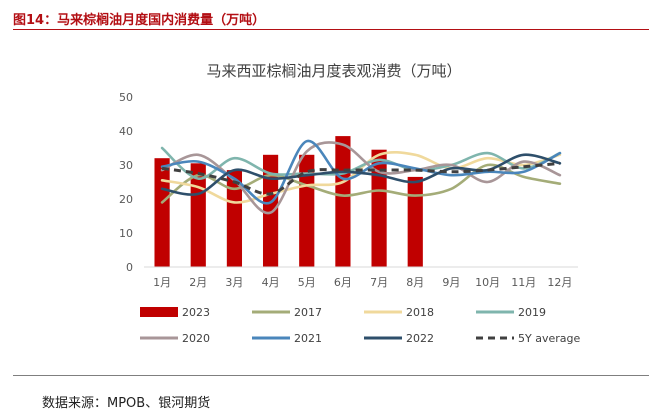  Describe the element at coordinates (196, 338) in the screenshot. I see `legend-label: 2020` at that location.